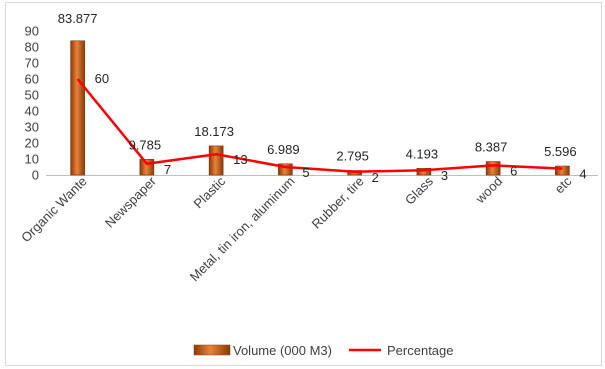  What do you see at coordinates (32, 95) in the screenshot?
I see `y-tick-label: 50` at bounding box center [32, 95].